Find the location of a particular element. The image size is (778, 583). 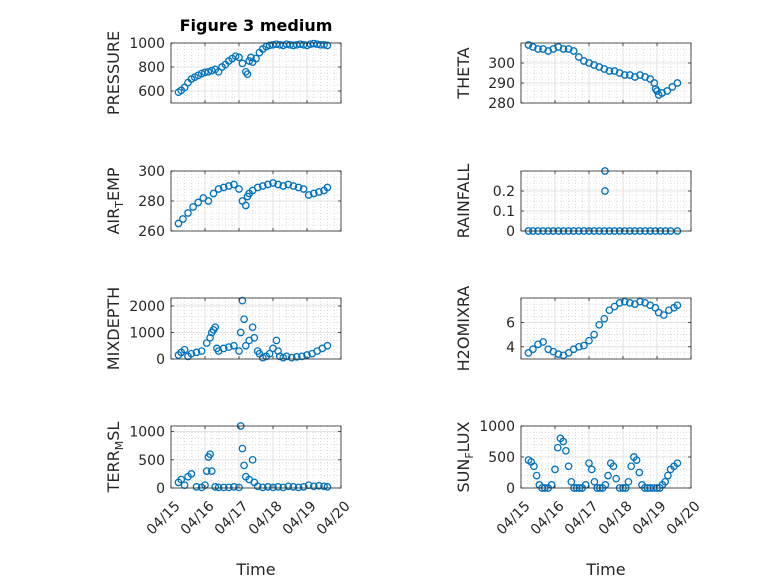

y-axis-label: H2OMIXRA is located at coordinates (463, 329).